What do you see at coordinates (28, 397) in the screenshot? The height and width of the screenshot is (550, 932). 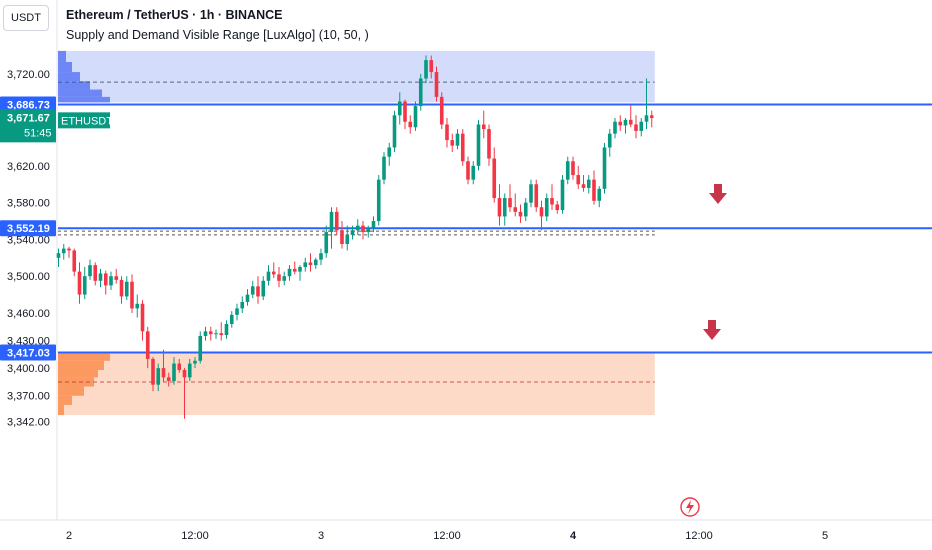 I see `y-tick-label: 3,370.00` at bounding box center [28, 397].